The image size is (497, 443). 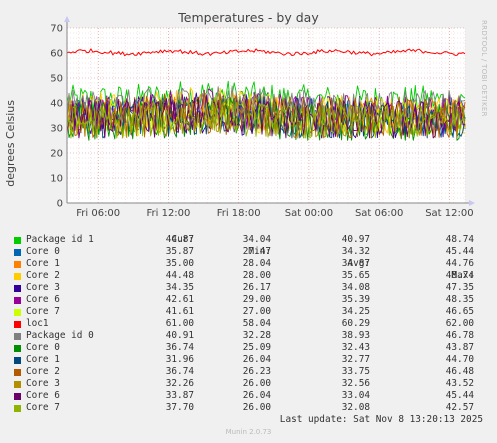 What do you see at coordinates (256, 299) in the screenshot?
I see `legend-min: 29.00` at bounding box center [256, 299].